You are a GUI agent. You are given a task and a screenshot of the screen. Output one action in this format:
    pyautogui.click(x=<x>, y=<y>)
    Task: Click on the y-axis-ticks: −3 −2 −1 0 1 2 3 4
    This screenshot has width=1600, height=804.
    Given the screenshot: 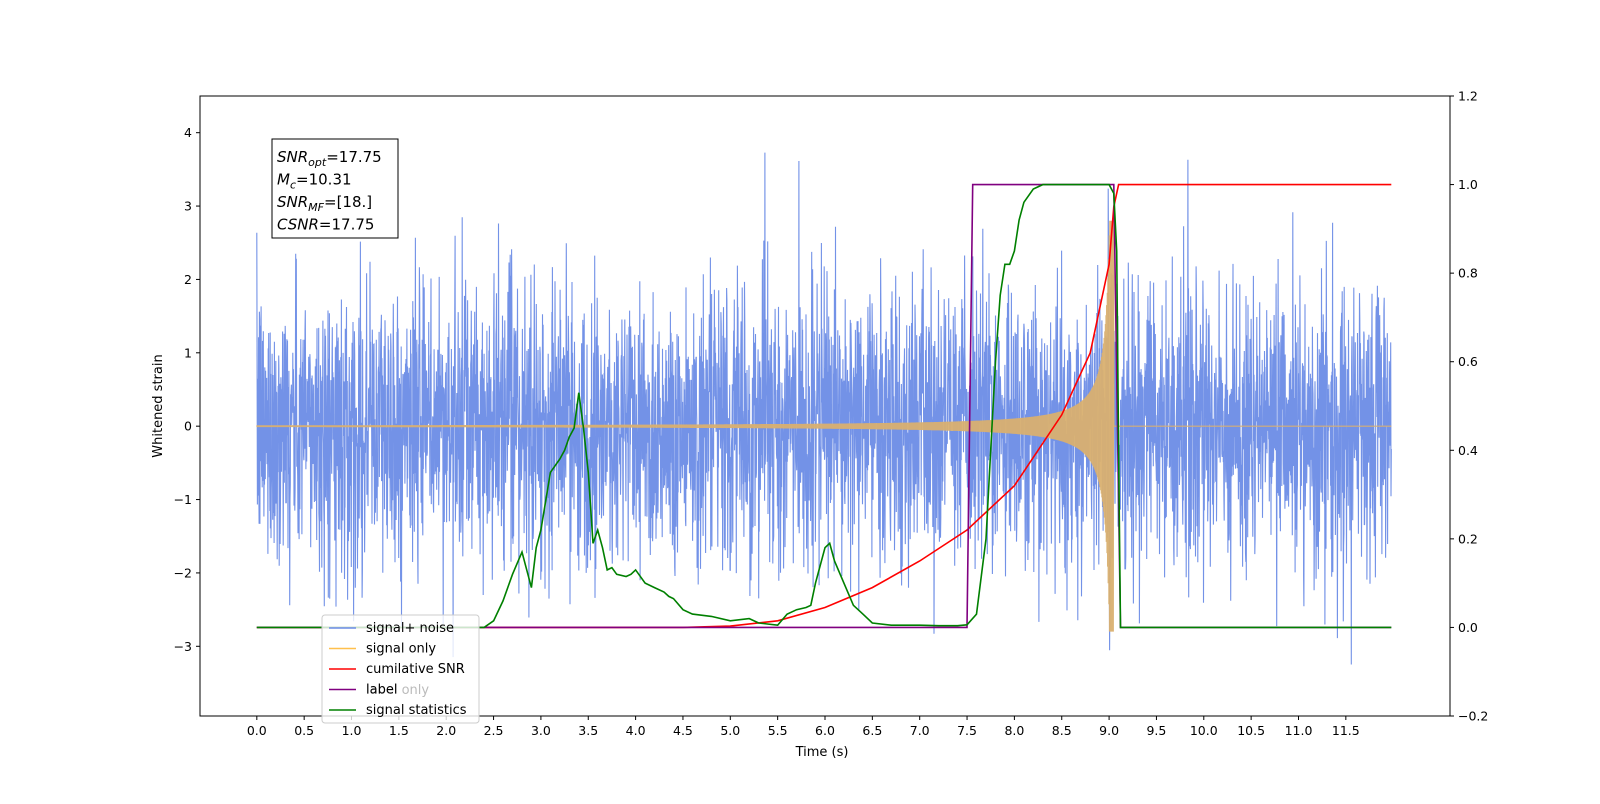 What is the action you would take?
    pyautogui.click(x=187, y=389)
    